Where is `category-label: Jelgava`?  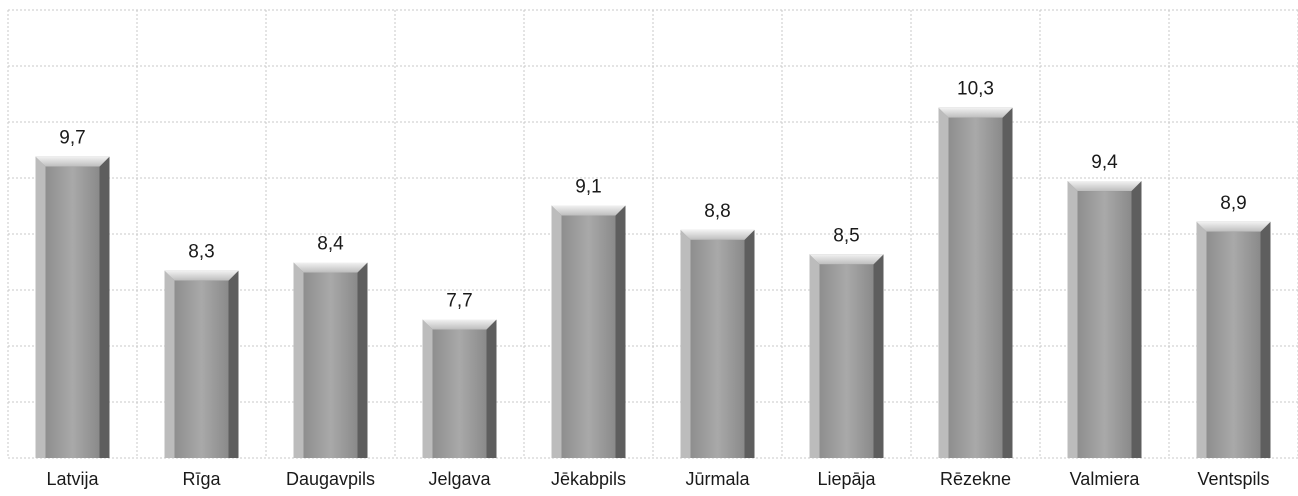 category-label: Jelgava is located at coordinates (459, 479).